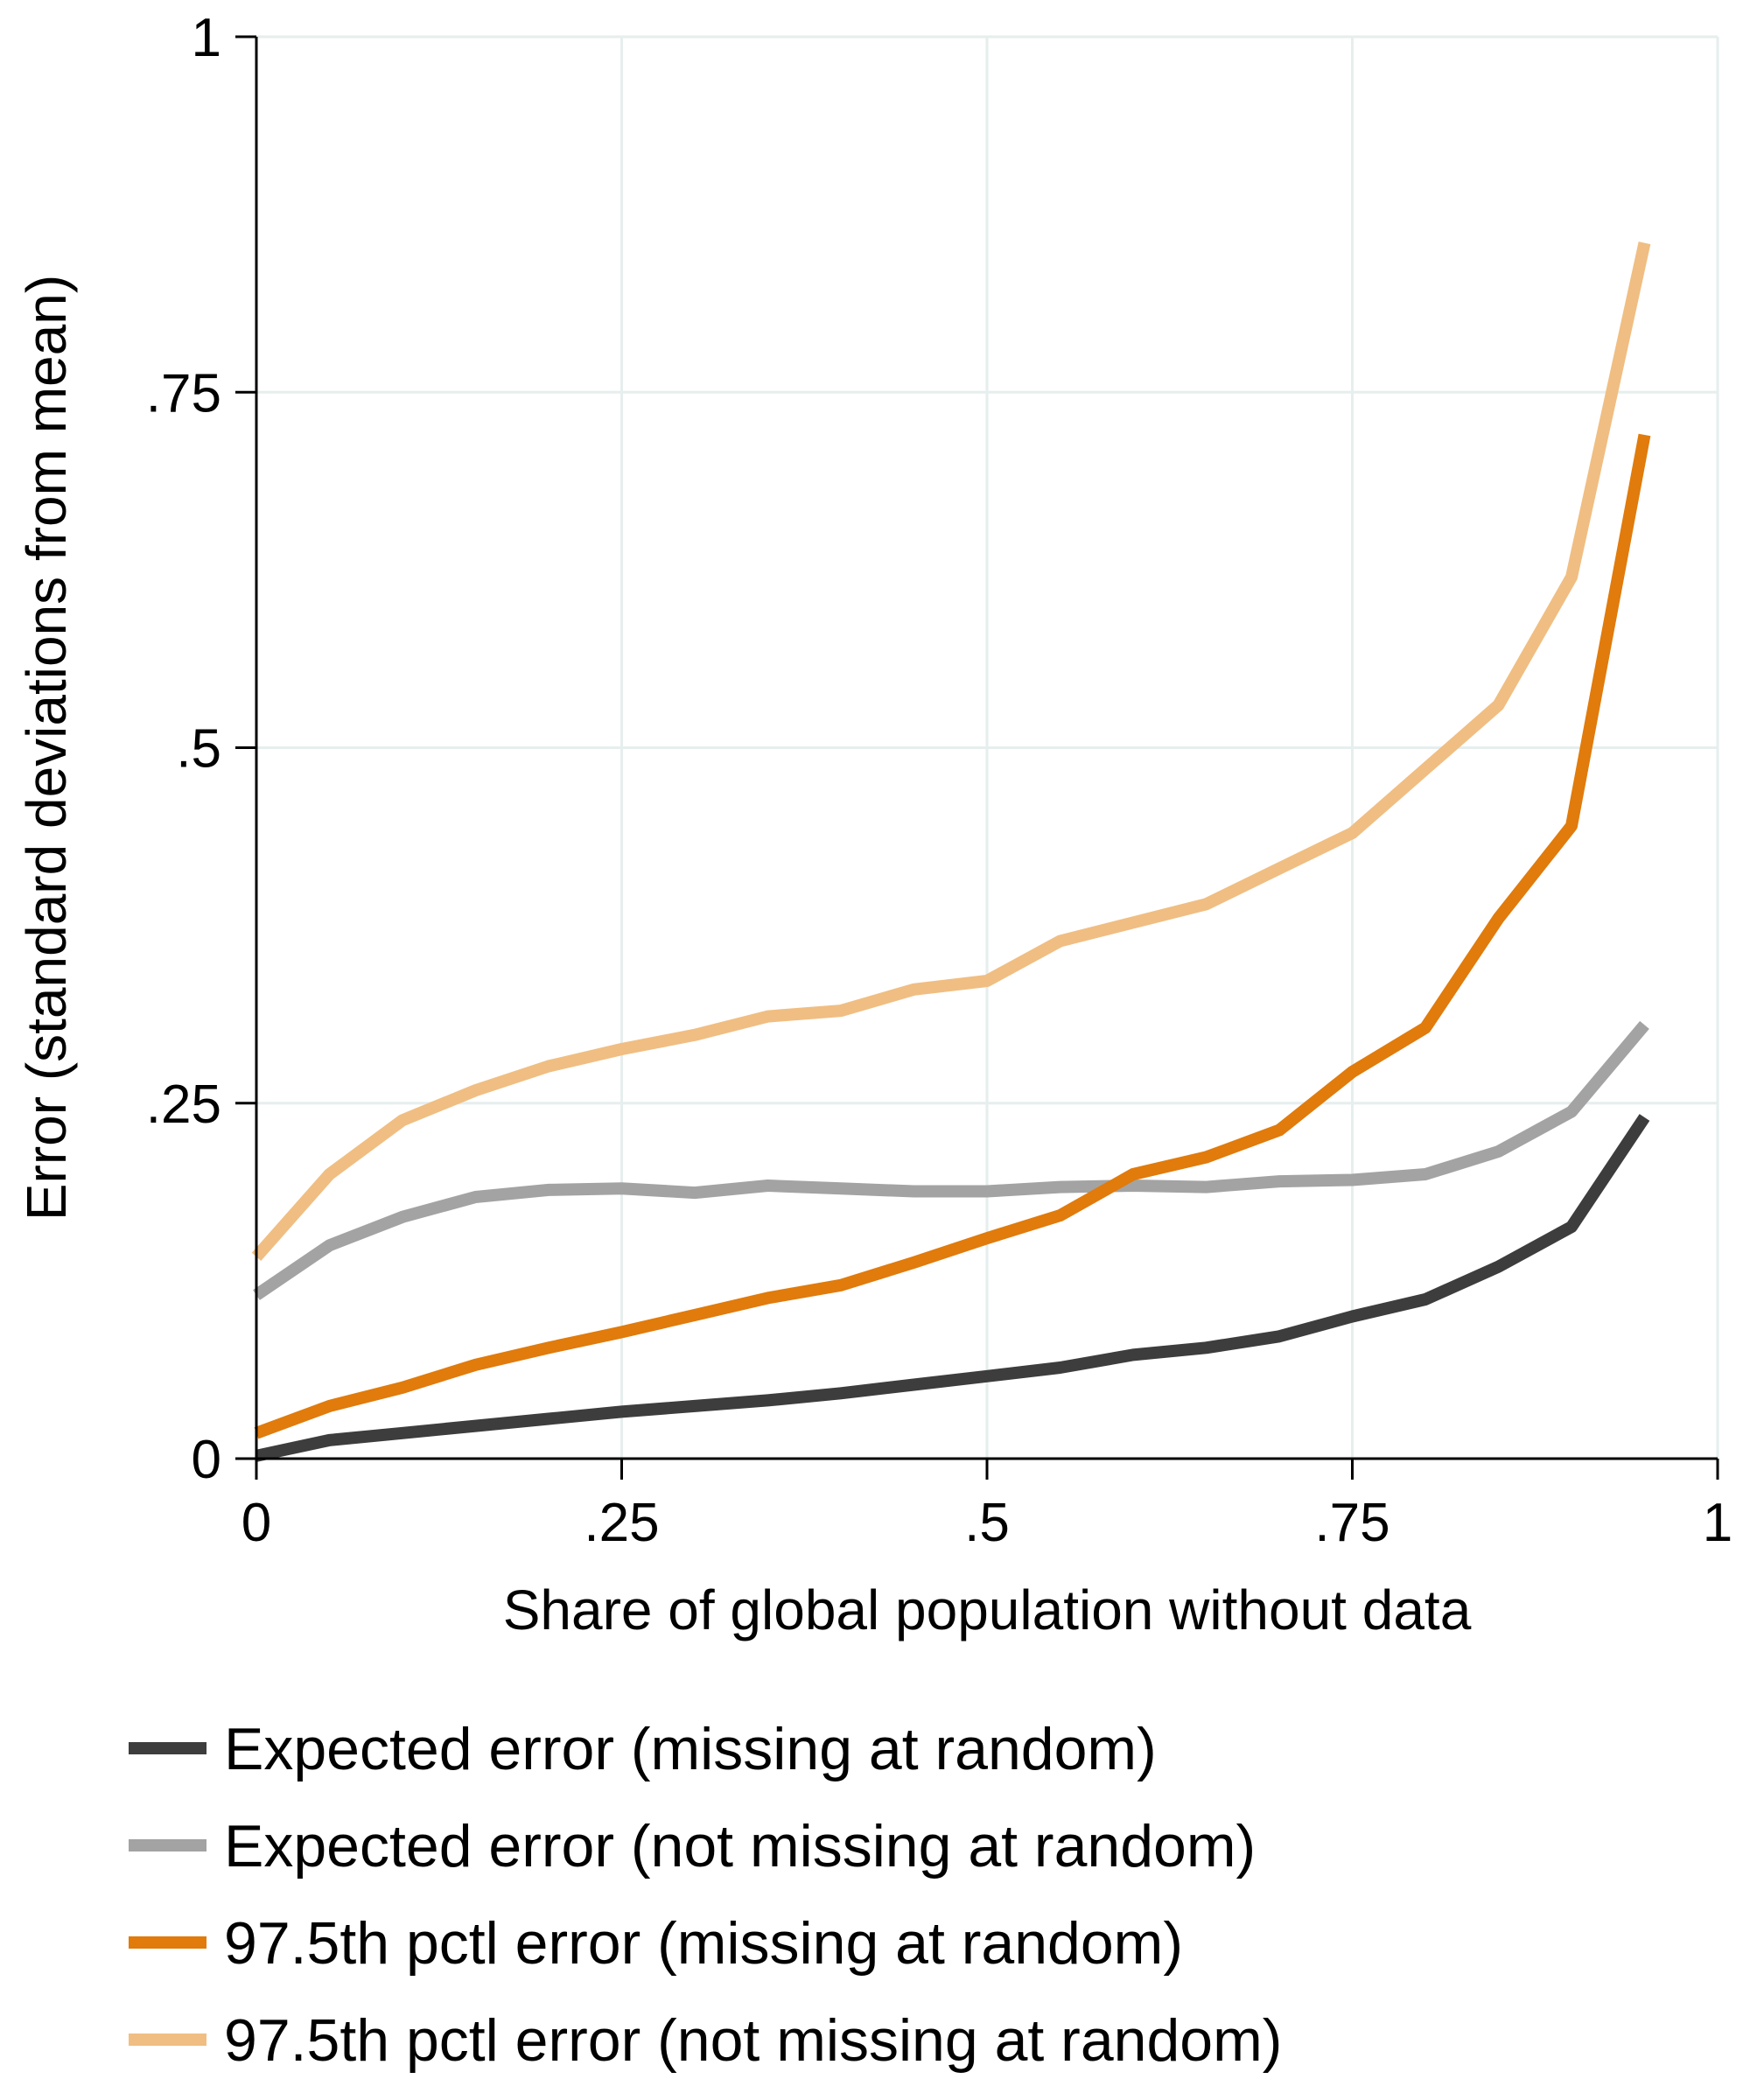  I want to click on x-axis-ticks: 0 .25 .5 .75 1, so click(987, 1506).